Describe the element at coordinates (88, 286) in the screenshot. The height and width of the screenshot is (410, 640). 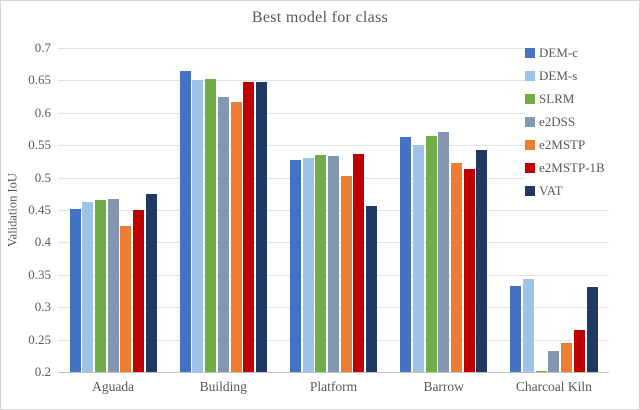
I see `bar-DEM-s-aguada` at that location.